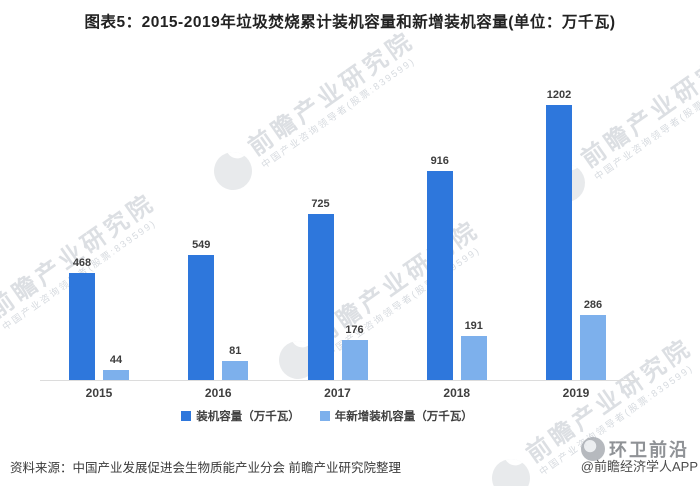  Describe the element at coordinates (473, 358) in the screenshot. I see `bar-2018-series2` at that location.